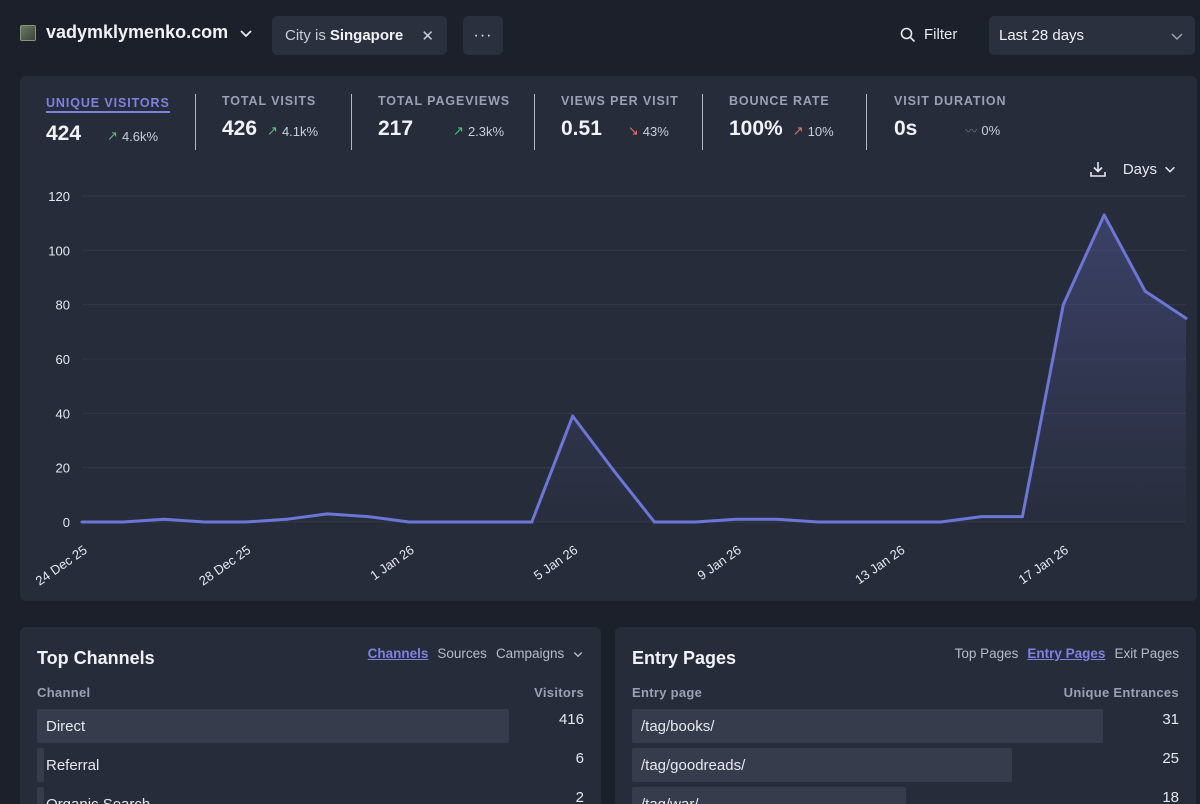 The image size is (1200, 804). Describe the element at coordinates (756, 128) in the screenshot. I see `stat-value: 100%` at that location.